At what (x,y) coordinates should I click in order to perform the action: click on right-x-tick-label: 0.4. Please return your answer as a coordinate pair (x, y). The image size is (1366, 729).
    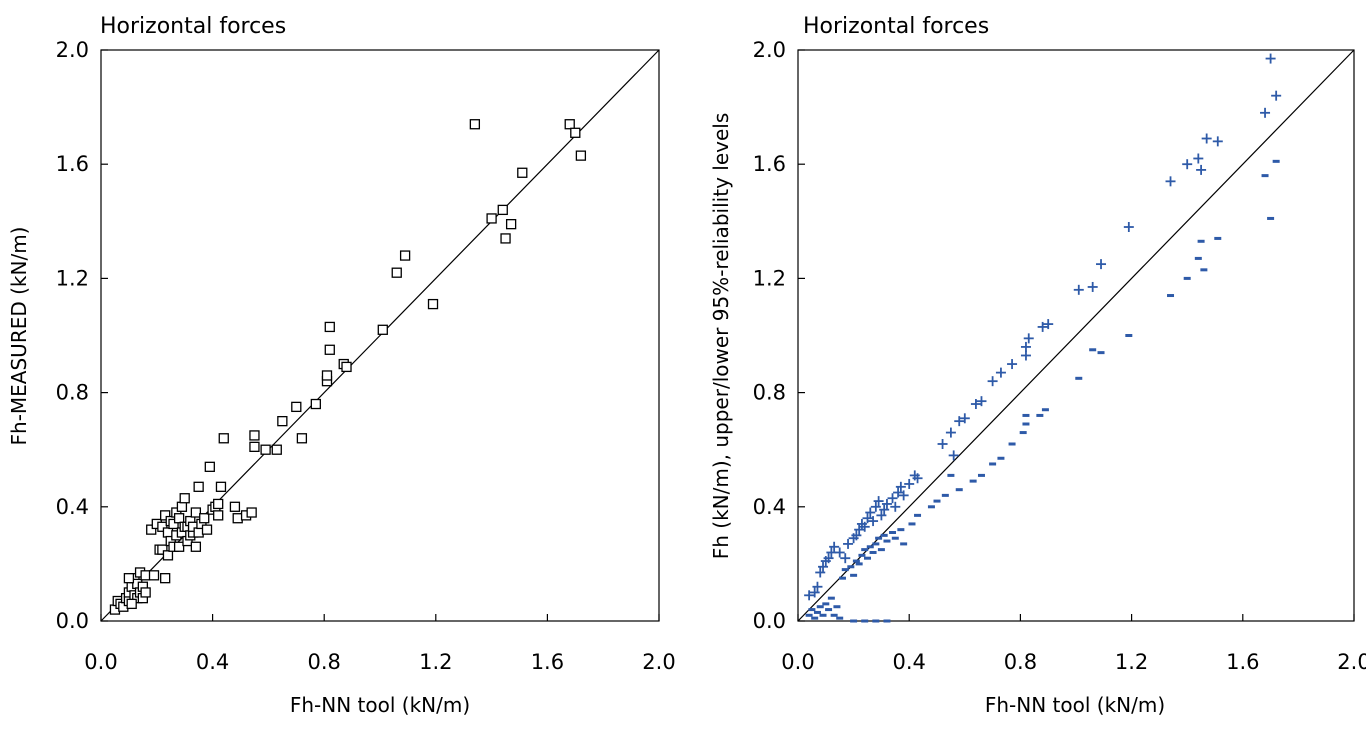
    Looking at the image, I should click on (908, 662).